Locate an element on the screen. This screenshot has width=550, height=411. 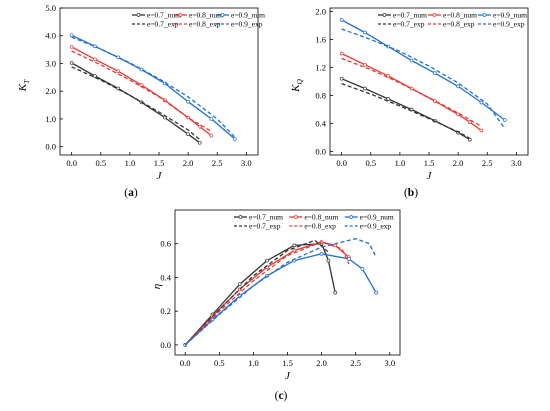
x-tick-label: 2.0 is located at coordinates (188, 163).